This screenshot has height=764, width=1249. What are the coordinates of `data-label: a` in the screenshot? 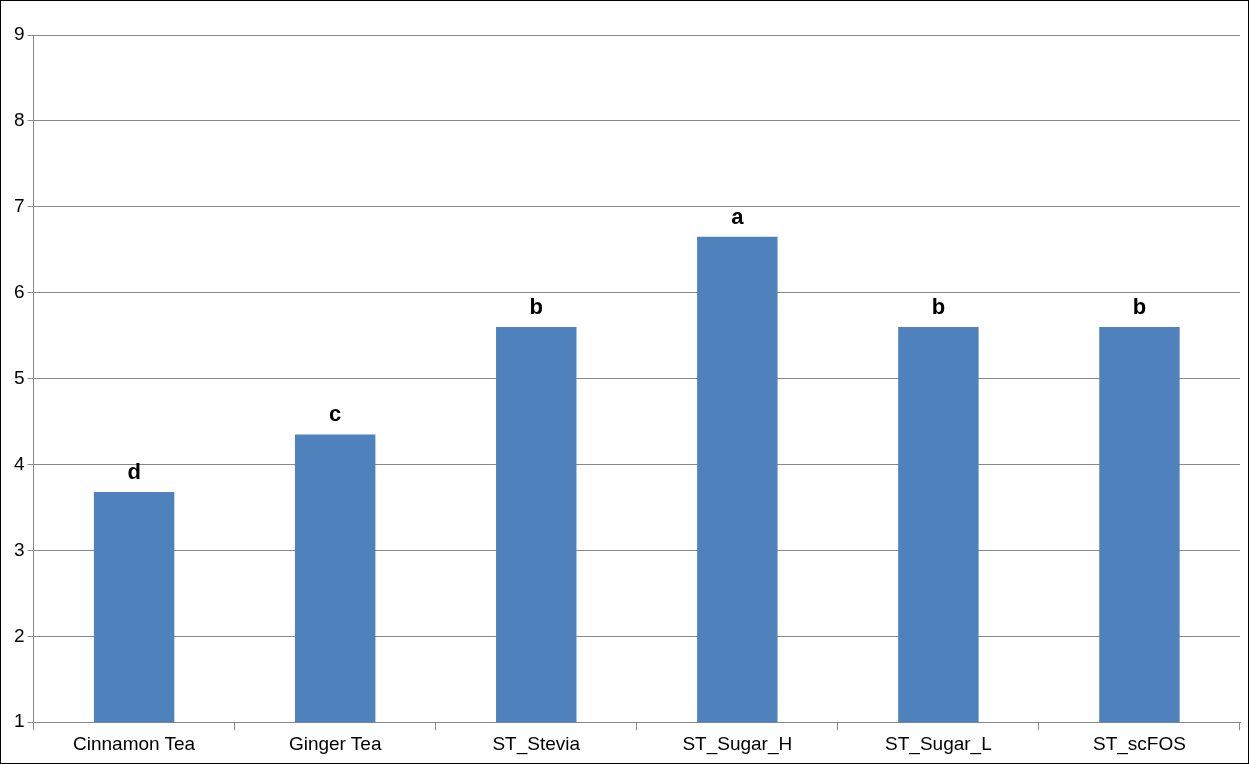 It's located at (738, 216).